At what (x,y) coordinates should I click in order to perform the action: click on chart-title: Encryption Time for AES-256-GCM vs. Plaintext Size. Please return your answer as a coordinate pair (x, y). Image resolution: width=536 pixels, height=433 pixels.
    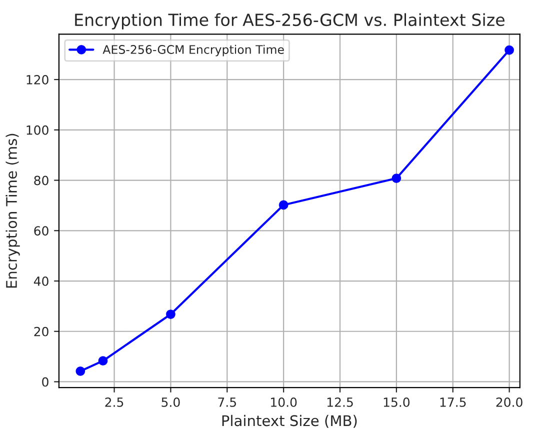
    Looking at the image, I should click on (289, 21).